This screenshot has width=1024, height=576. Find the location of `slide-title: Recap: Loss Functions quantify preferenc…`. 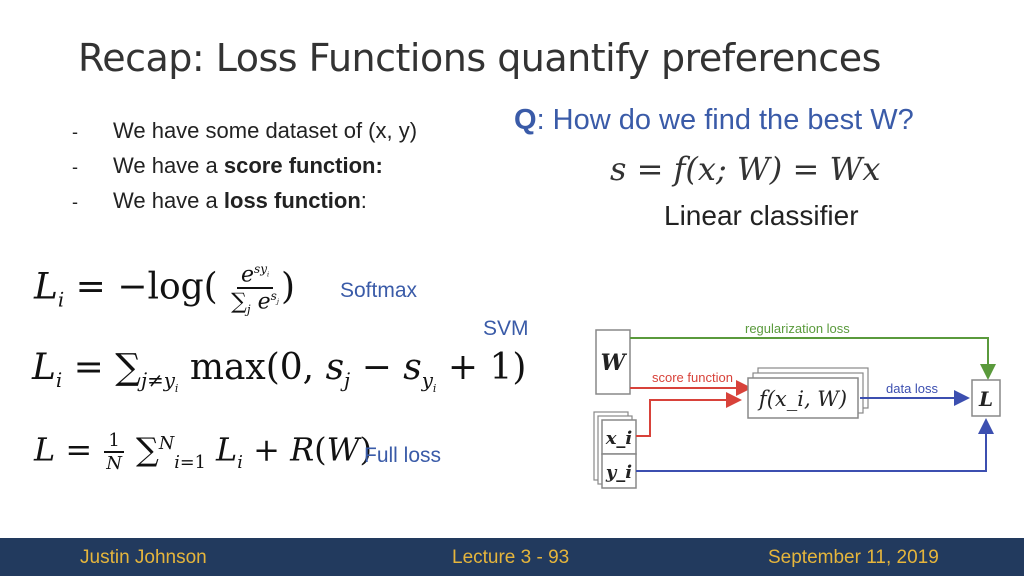

slide-title: Recap: Loss Functions quantify preferenc… is located at coordinates (479, 58).